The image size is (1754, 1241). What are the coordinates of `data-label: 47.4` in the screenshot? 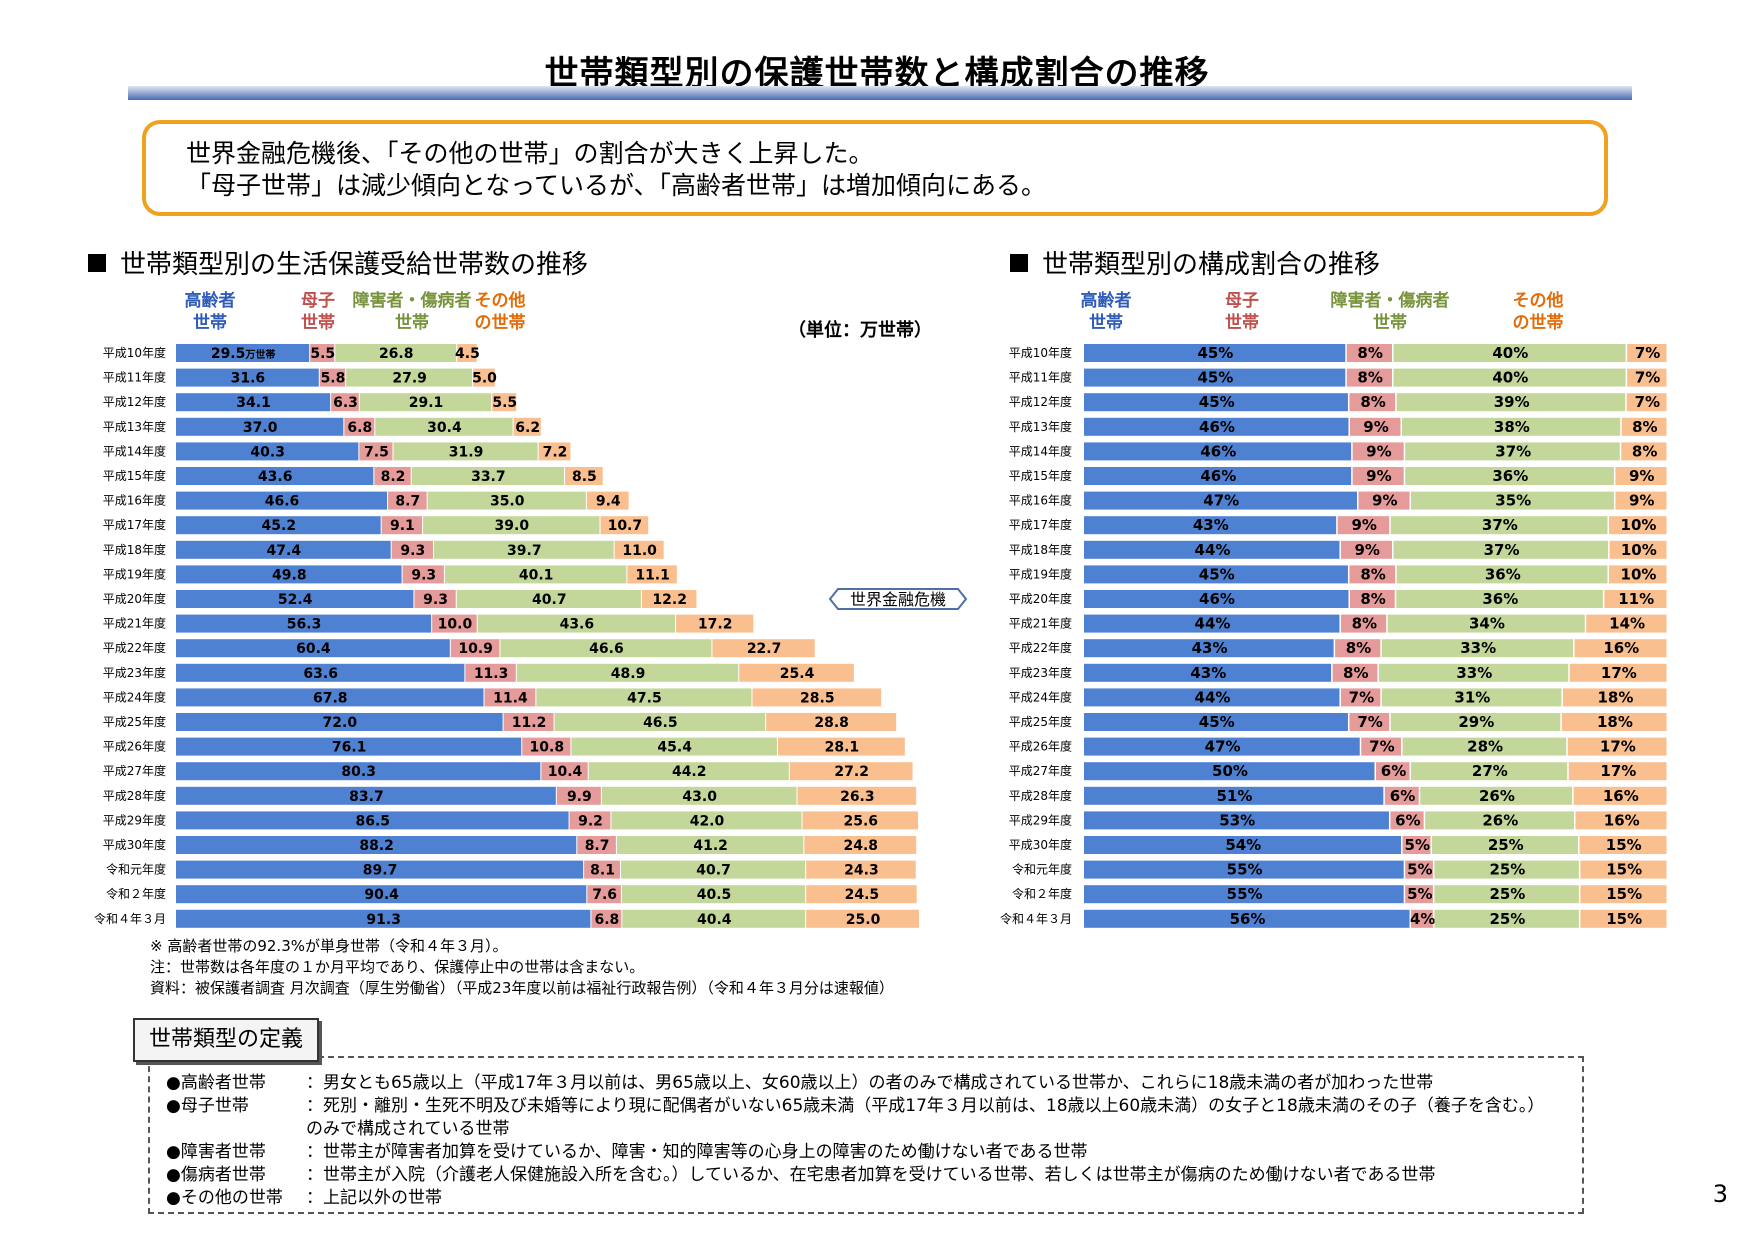 It's located at (284, 551).